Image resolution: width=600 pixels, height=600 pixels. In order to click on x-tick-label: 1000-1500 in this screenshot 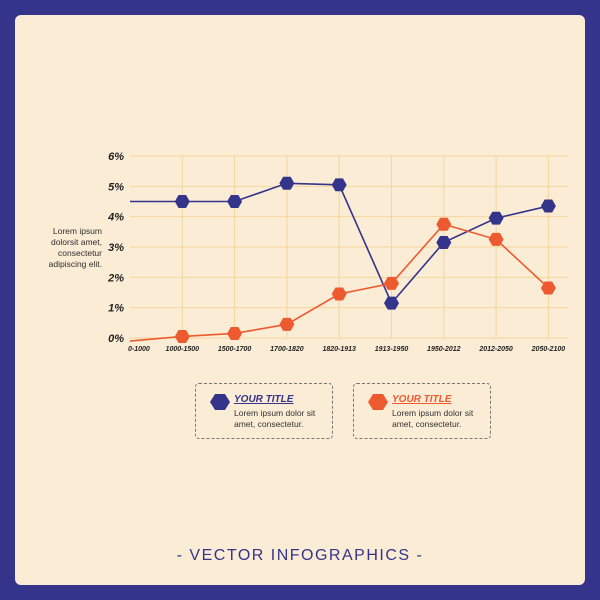, I will do `click(183, 349)`.